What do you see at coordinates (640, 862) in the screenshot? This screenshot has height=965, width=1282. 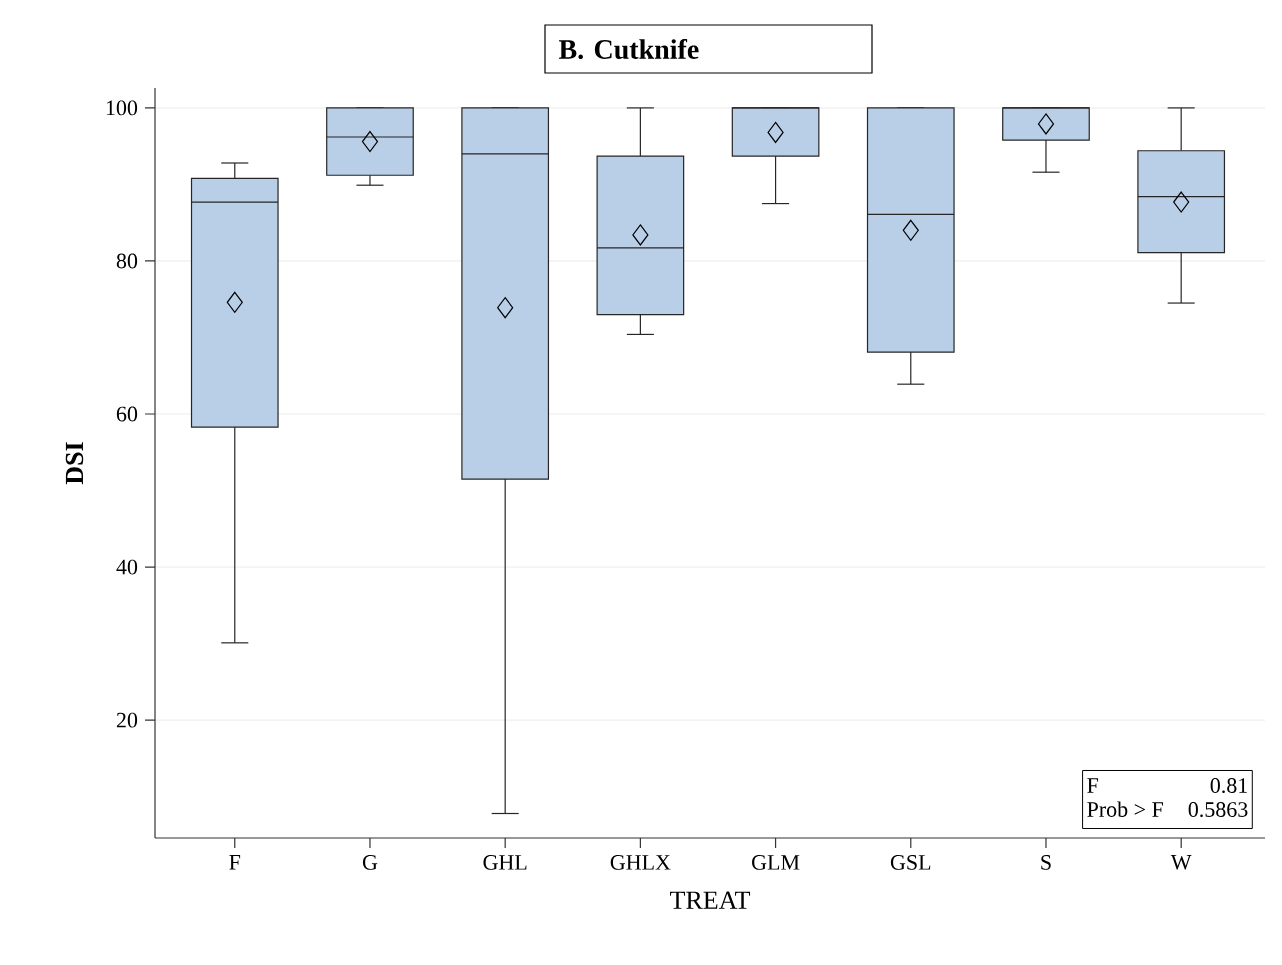 I see `x-tick-label: GHLX` at bounding box center [640, 862].